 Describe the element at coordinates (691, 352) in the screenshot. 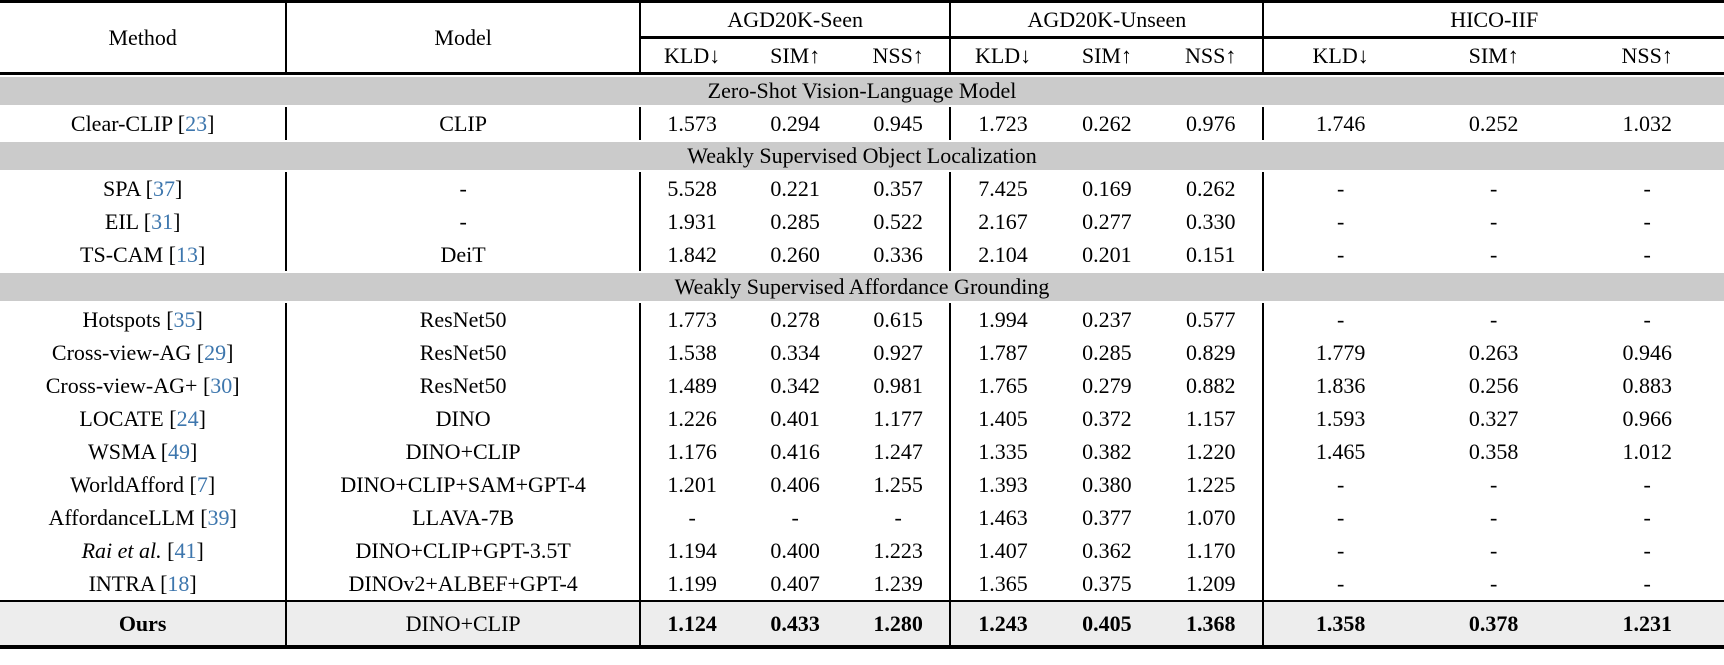

I see `metric-value-cell: 1.538` at that location.